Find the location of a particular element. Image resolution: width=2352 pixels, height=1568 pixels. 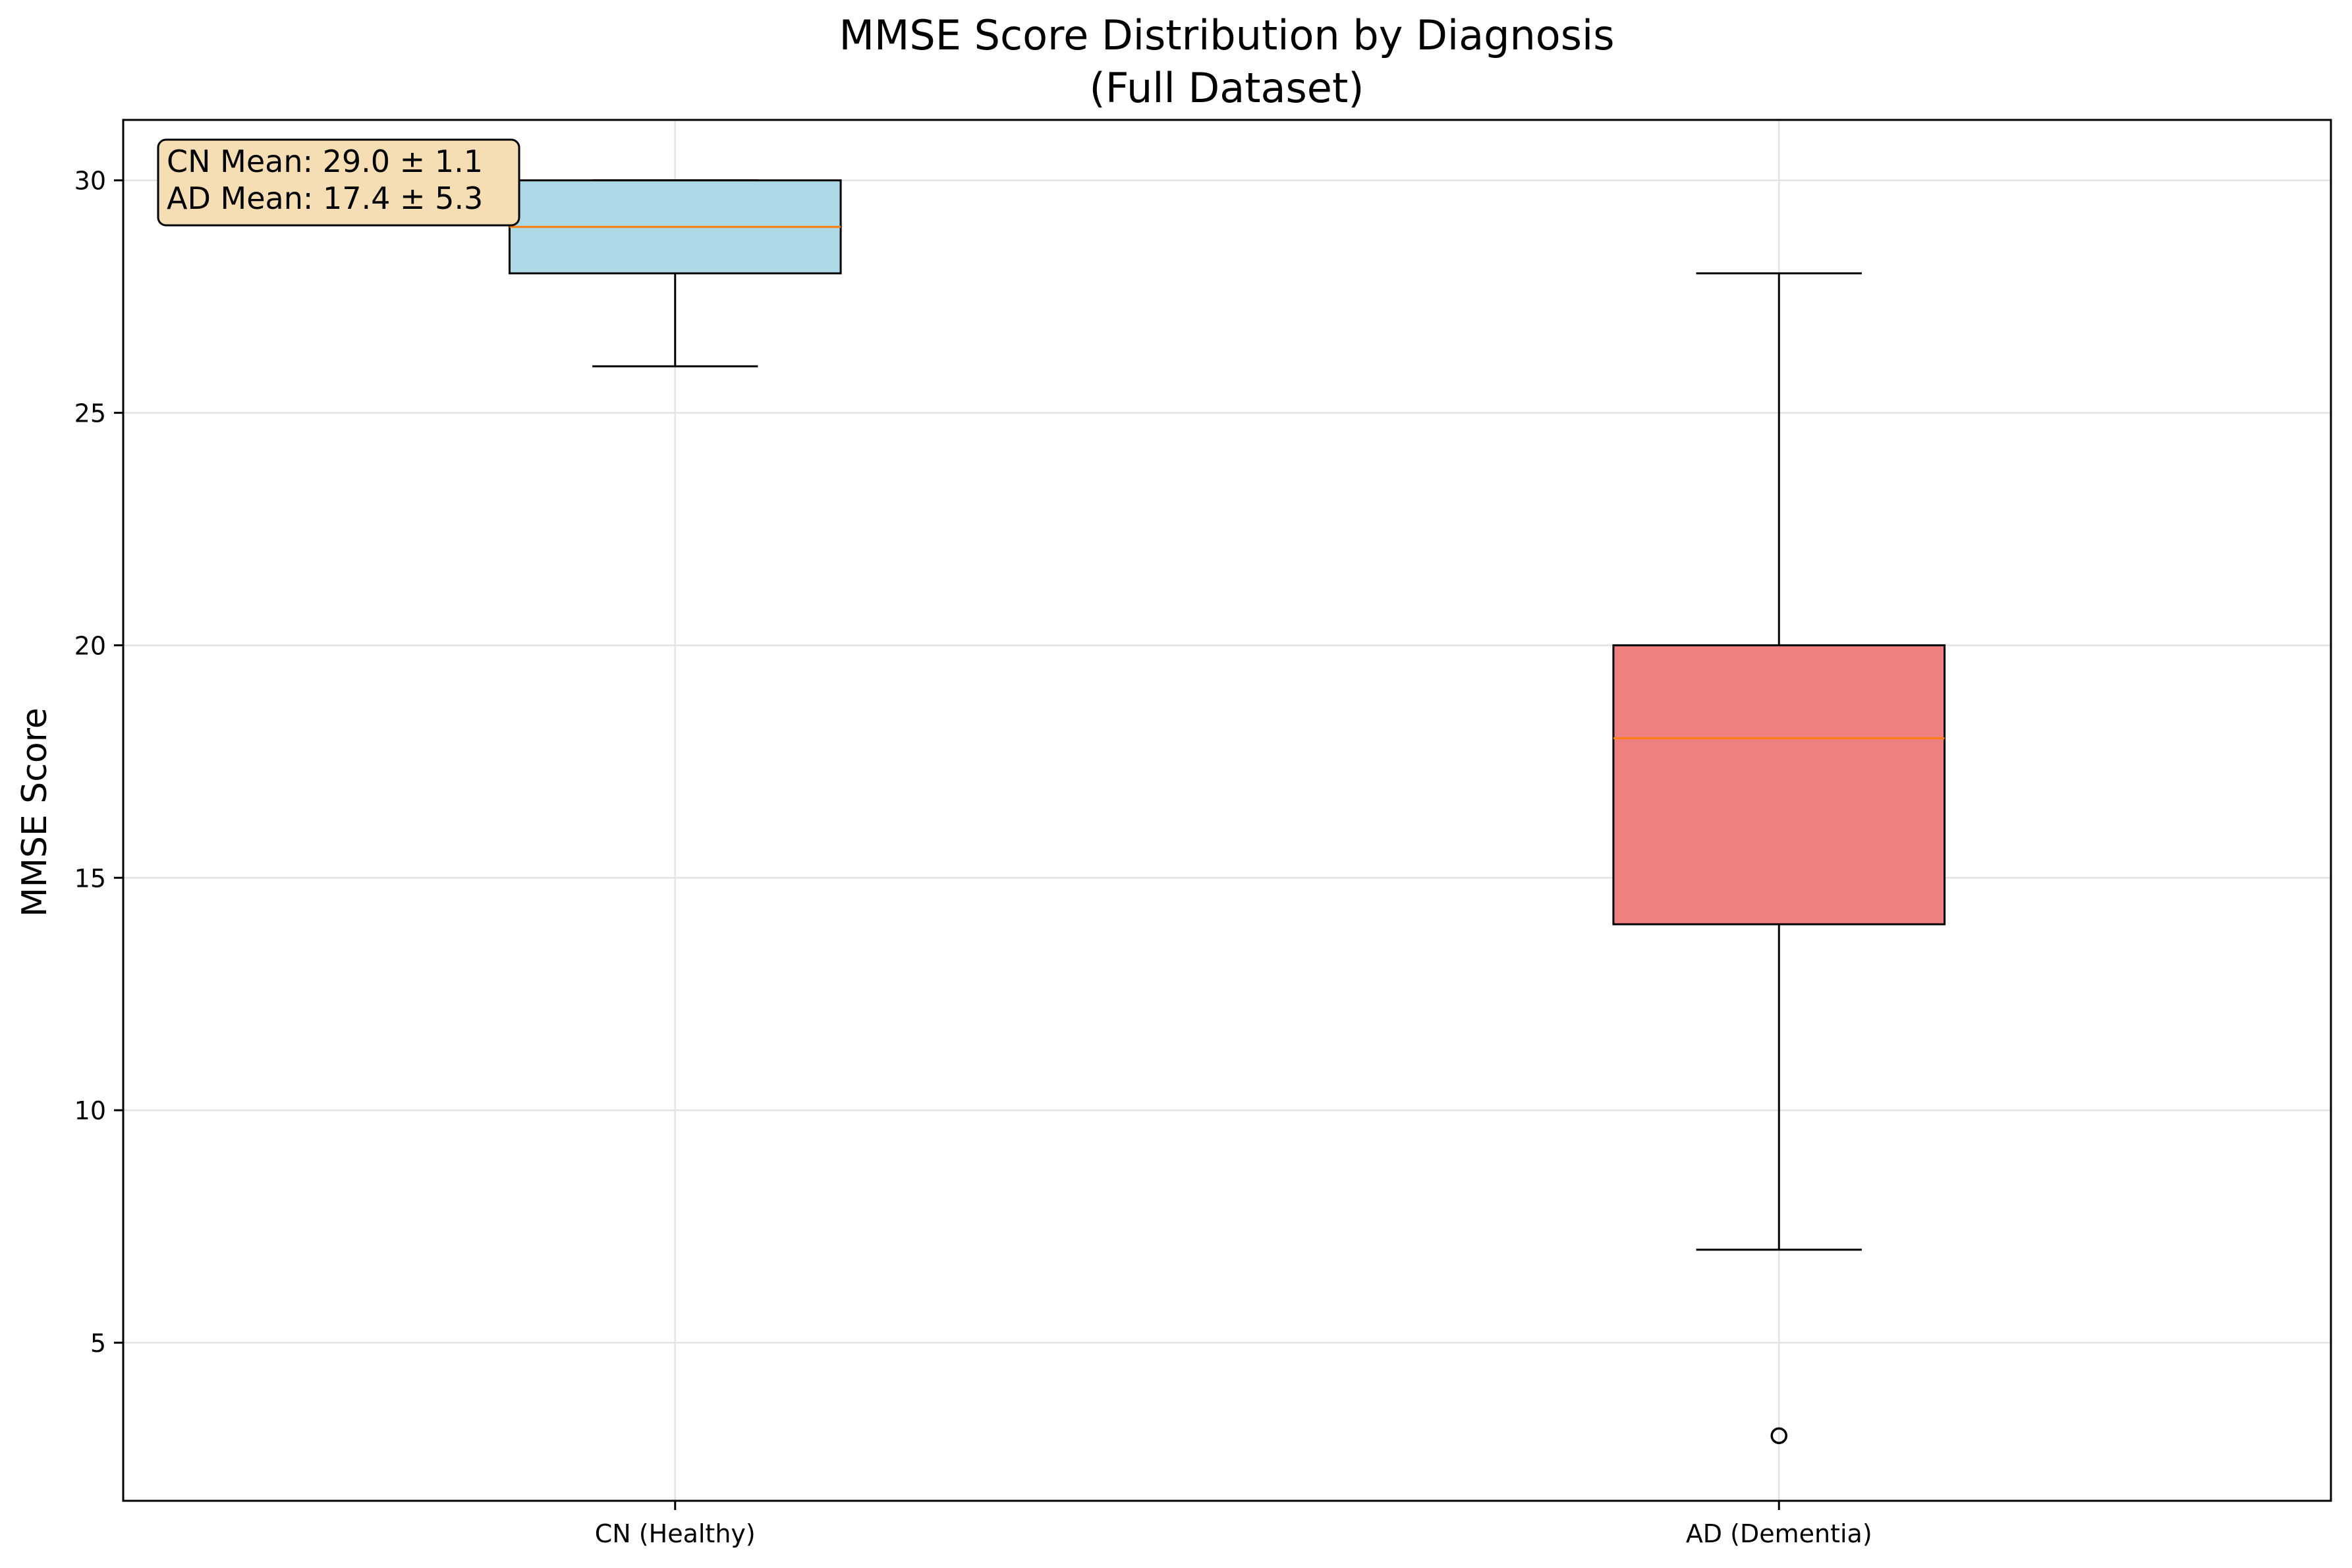

y-tick-label: 5 is located at coordinates (98, 1343).